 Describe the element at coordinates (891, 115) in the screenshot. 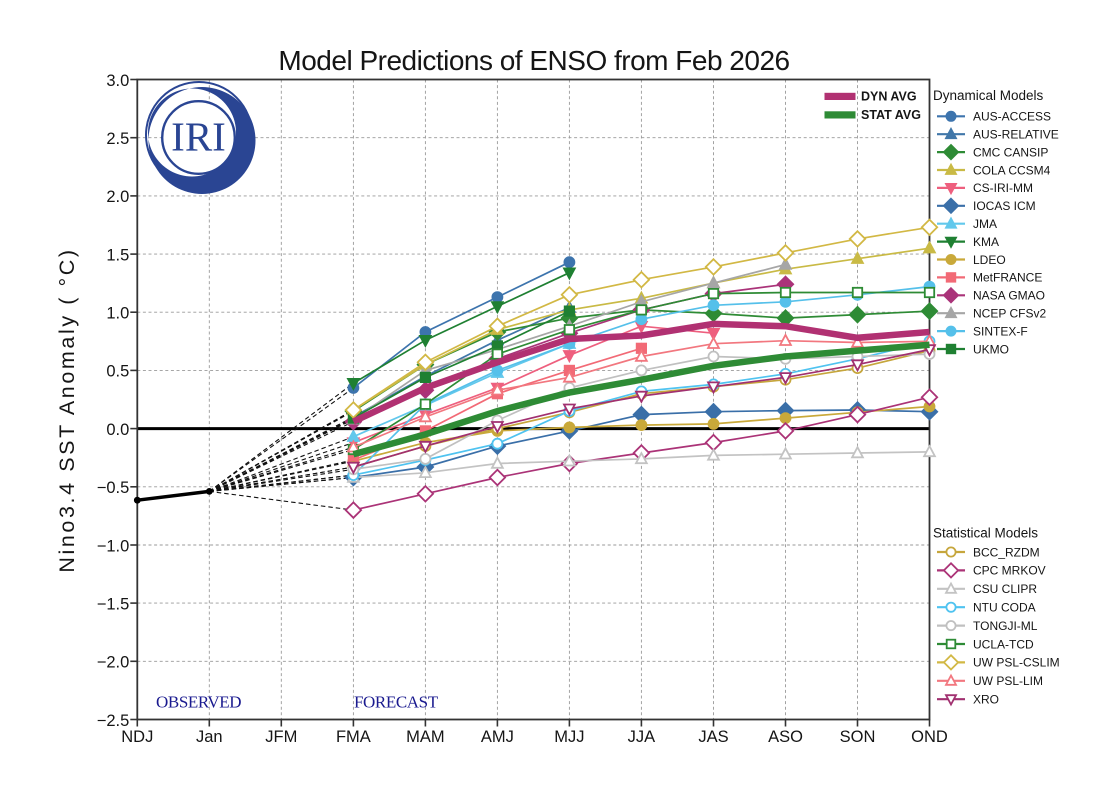

I see `svg-text: STAT AVG` at that location.